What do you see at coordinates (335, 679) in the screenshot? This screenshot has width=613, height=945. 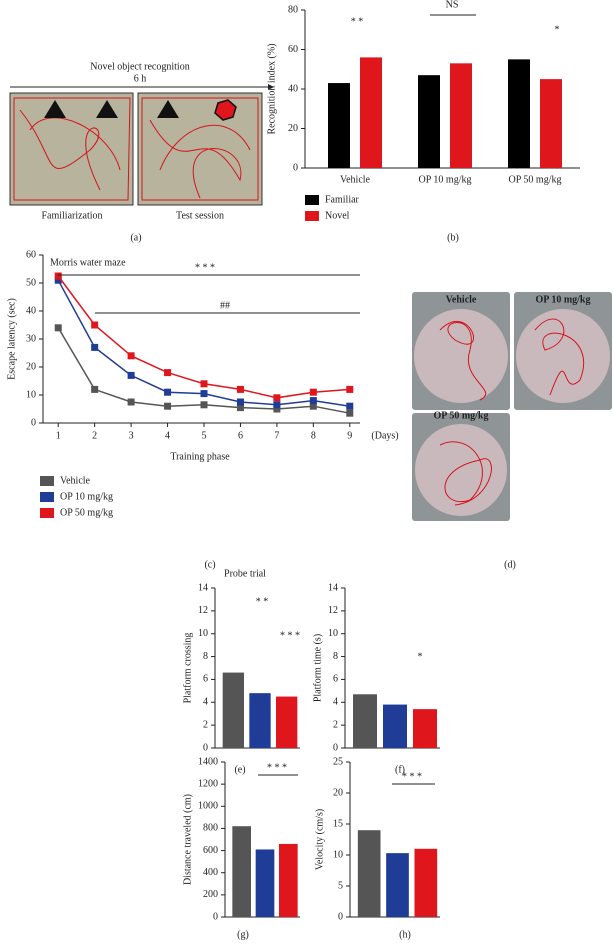 I see `y-tick-label: 6` at bounding box center [335, 679].